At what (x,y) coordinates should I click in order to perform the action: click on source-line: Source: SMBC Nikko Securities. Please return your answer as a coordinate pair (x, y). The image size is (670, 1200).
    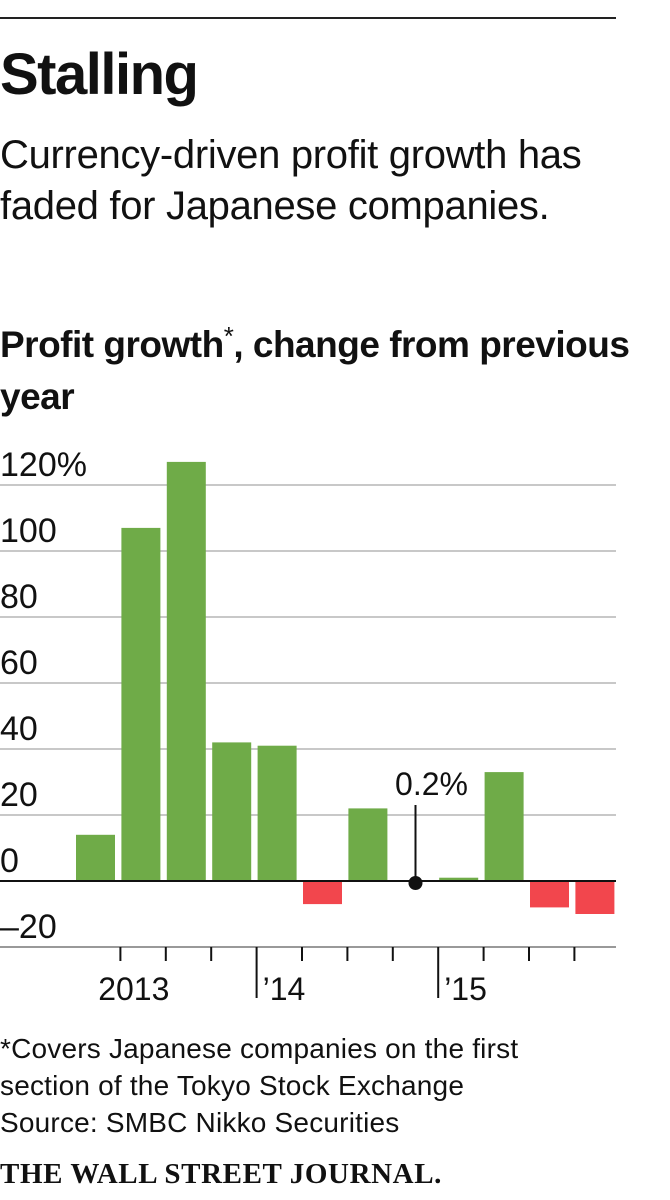
    Looking at the image, I should click on (200, 1122).